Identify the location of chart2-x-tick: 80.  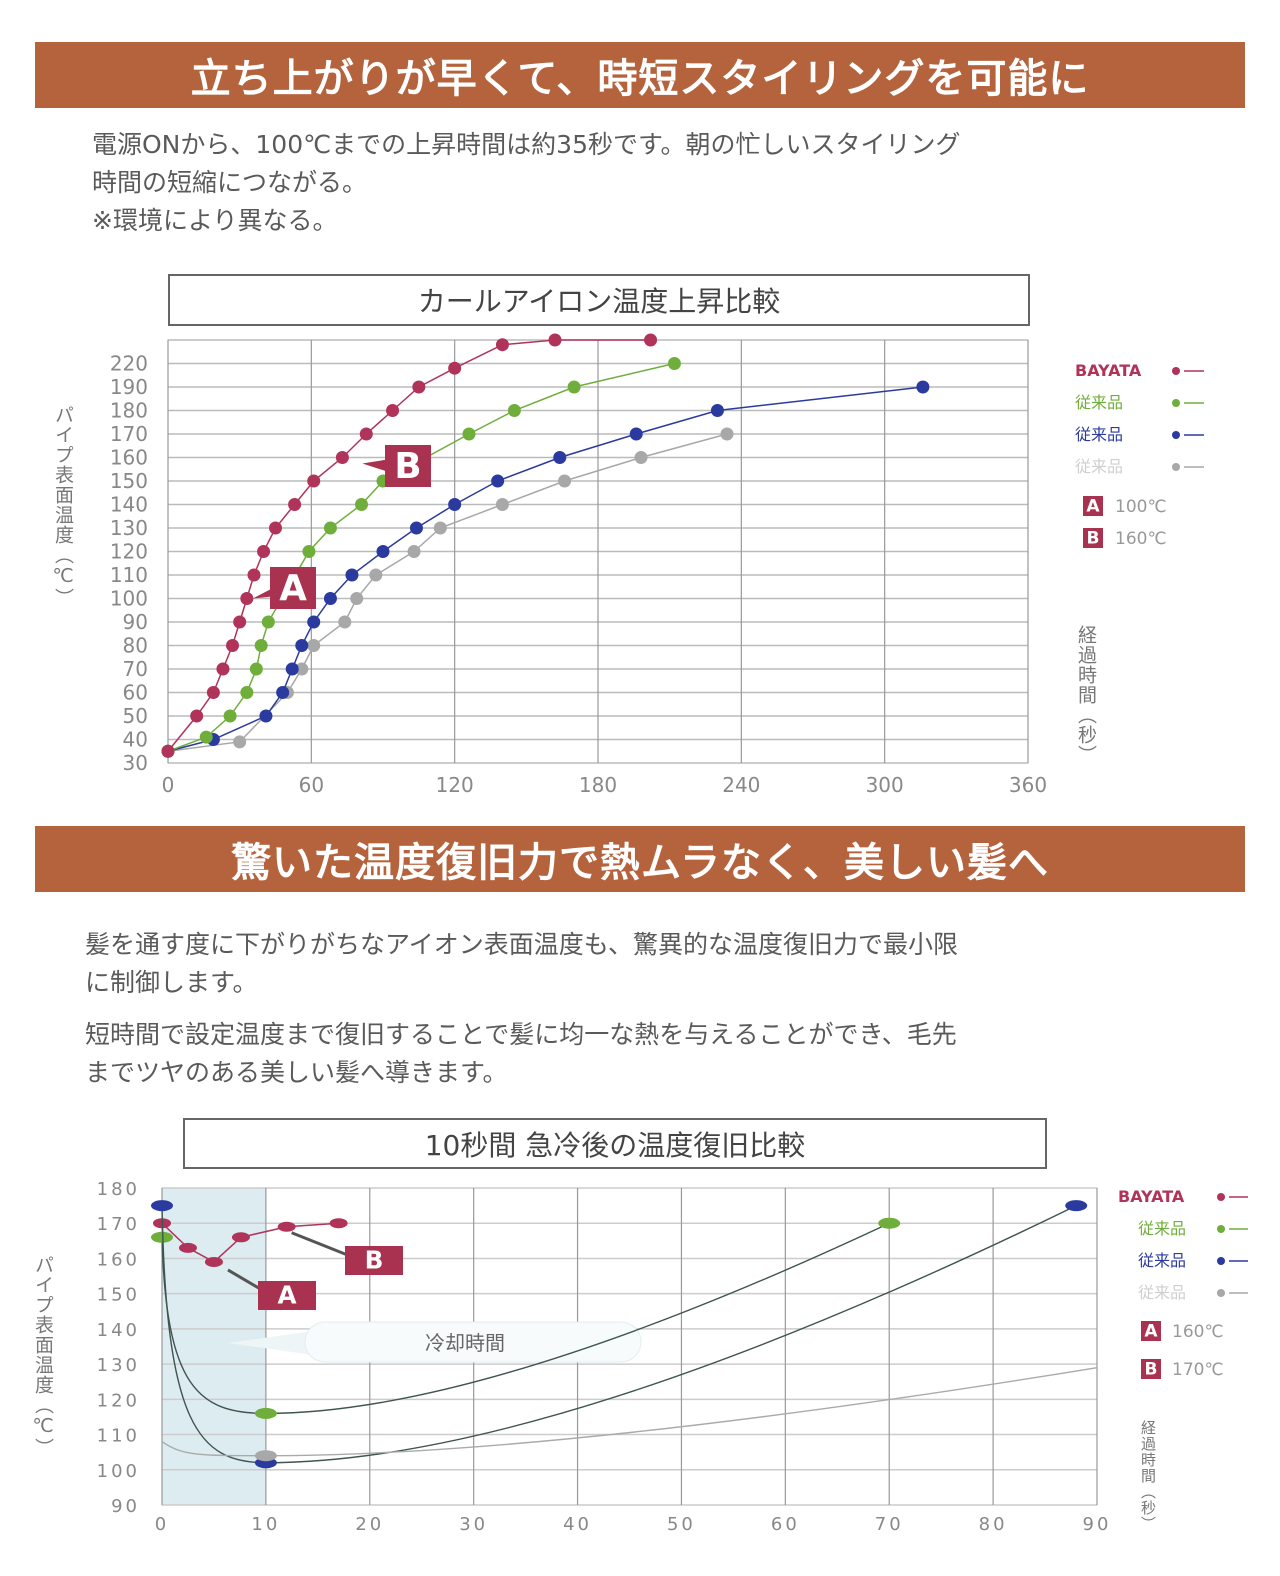
(993, 1524).